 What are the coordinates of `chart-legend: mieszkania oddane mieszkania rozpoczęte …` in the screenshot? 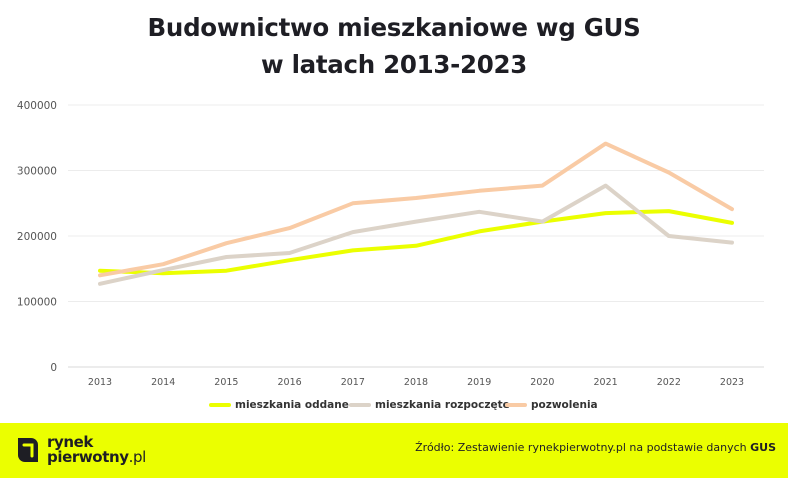 It's located at (394, 405).